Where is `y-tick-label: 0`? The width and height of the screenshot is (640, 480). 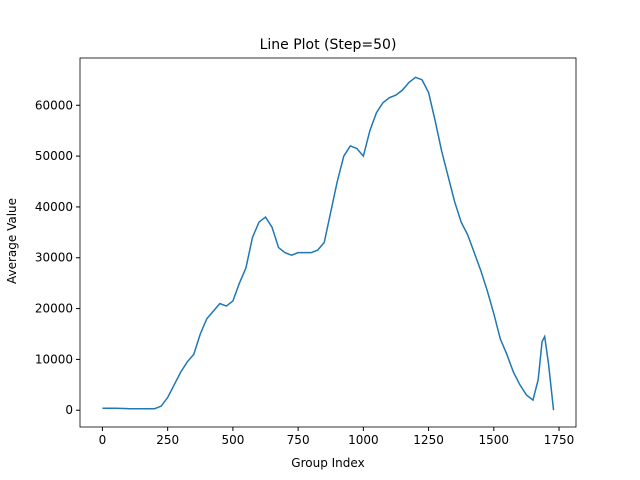
y-tick-label: 0 is located at coordinates (69, 410).